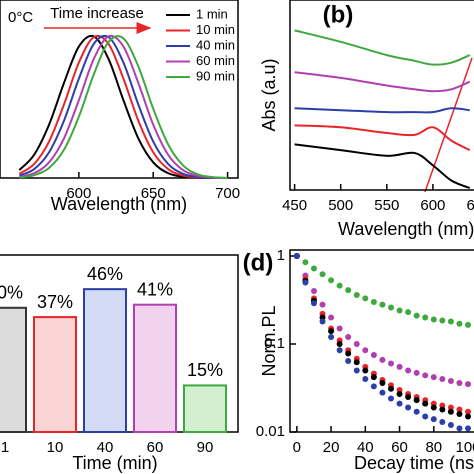  I want to click on x-tick-label: 20, so click(331, 447).